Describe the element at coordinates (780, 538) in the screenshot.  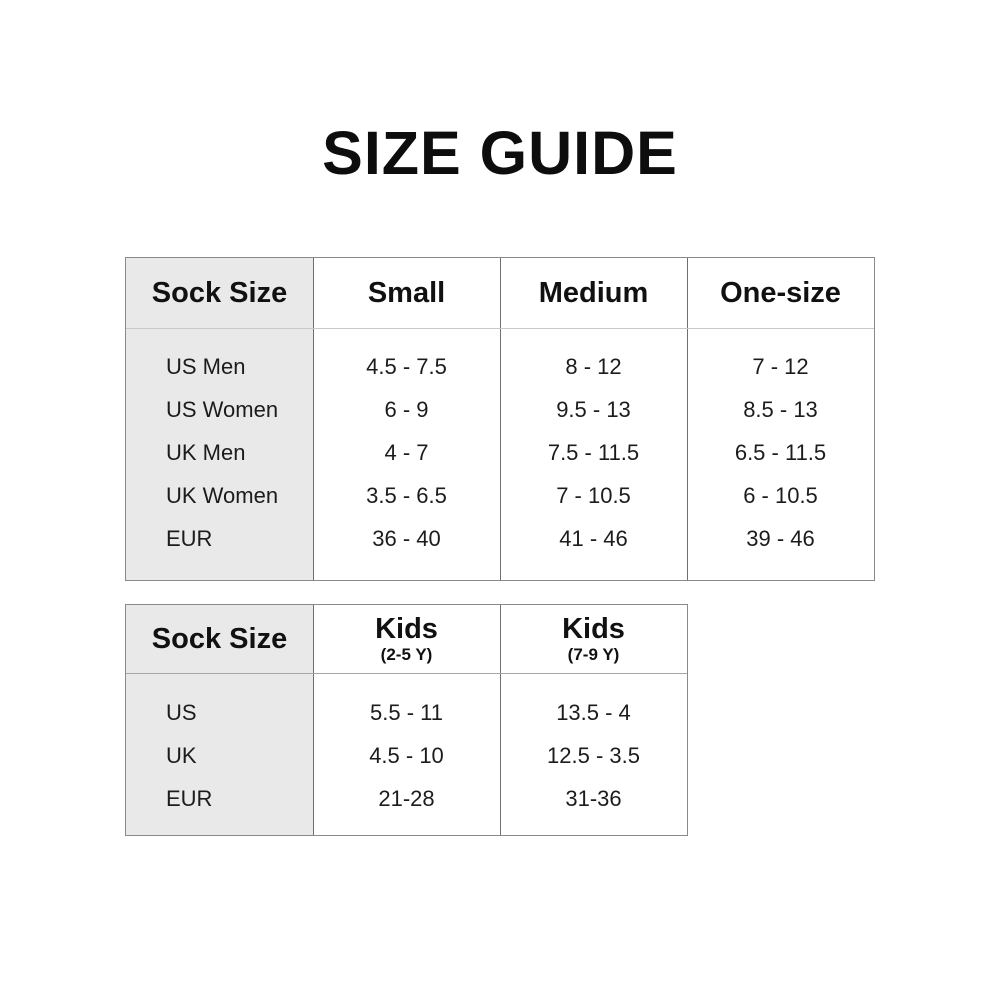
I see `size-value-cell: 39 - 46` at that location.